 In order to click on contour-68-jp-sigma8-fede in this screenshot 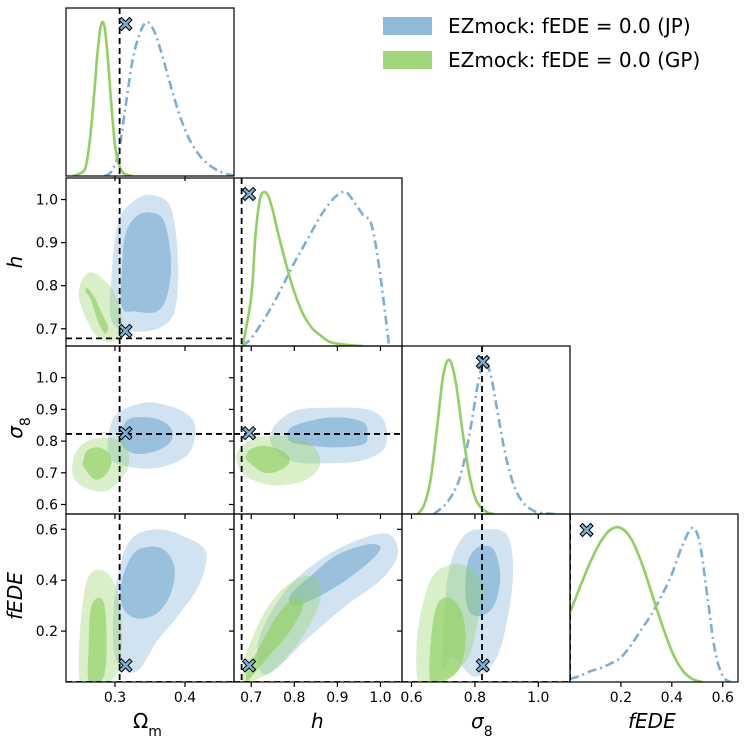, I will do `click(483, 581)`.